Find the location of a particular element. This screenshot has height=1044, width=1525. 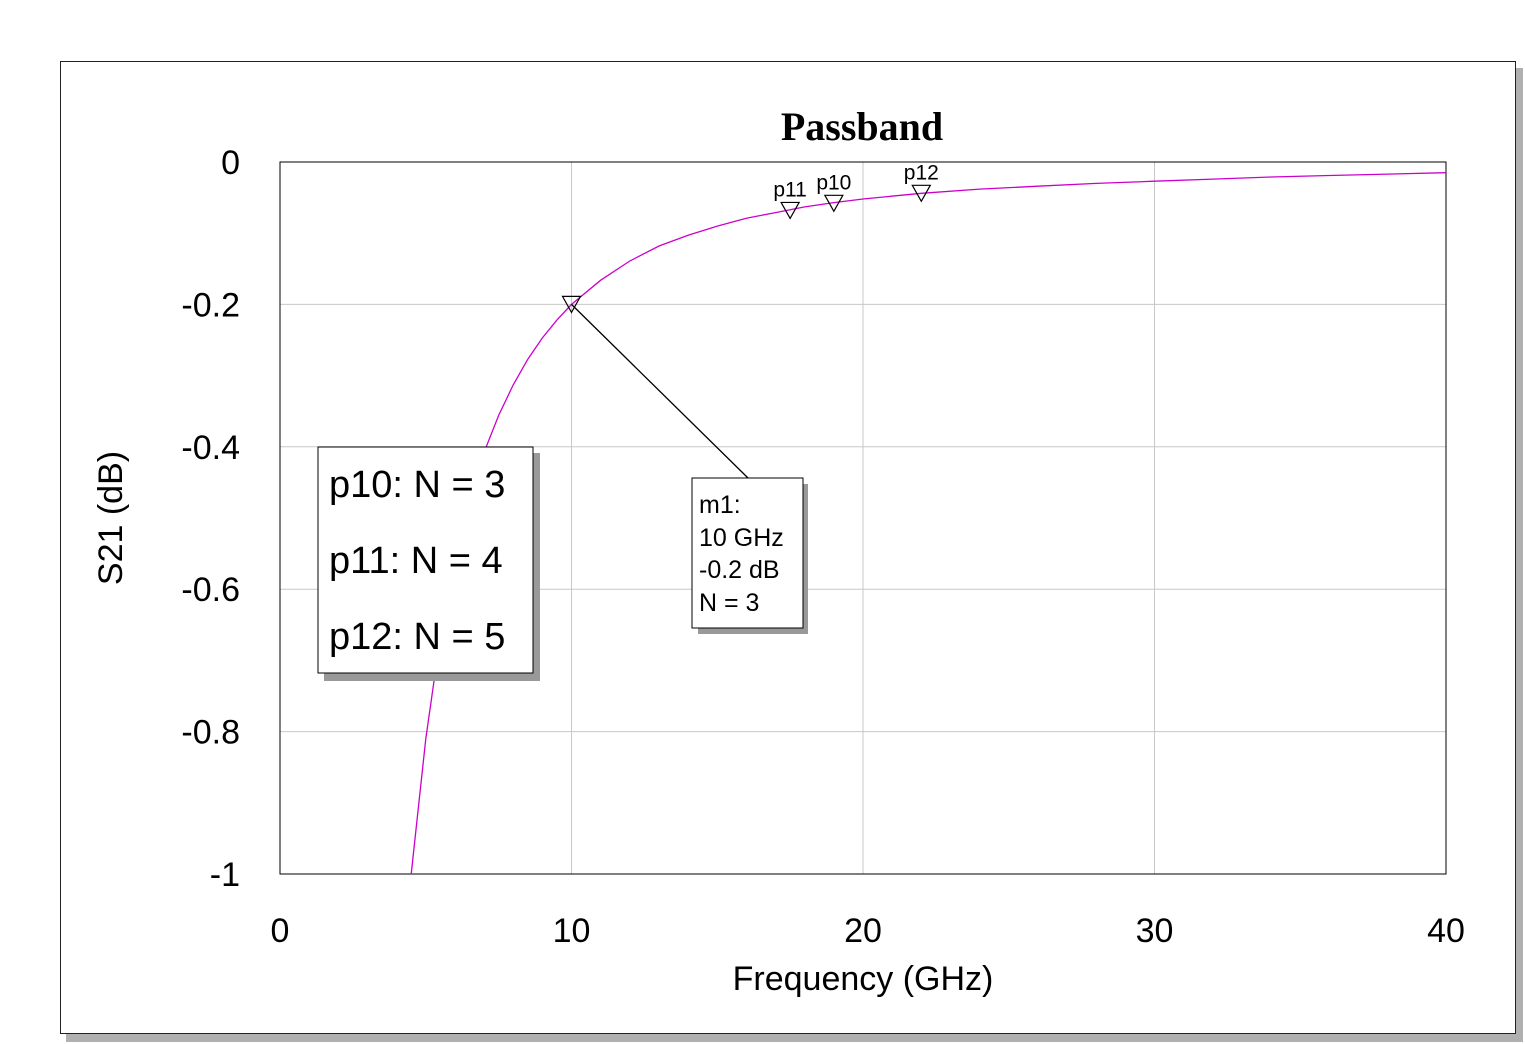

marker-callout-box: m1: 10 GHz -0.2 dB N = 3 is located at coordinates (749, 555).